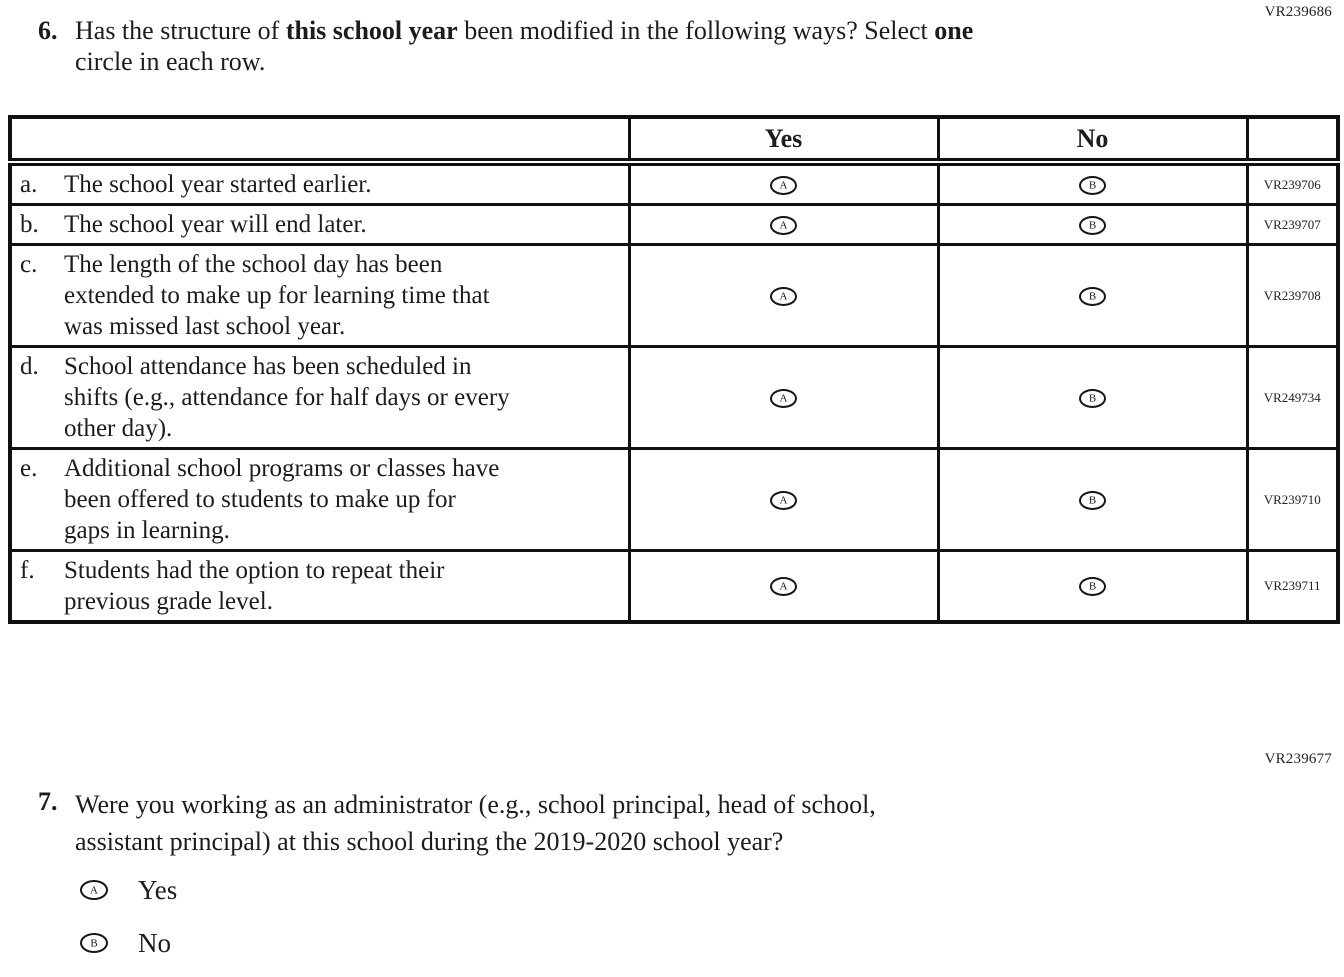  What do you see at coordinates (1292, 586) in the screenshot?
I see `row-vr-code: VR239711` at bounding box center [1292, 586].